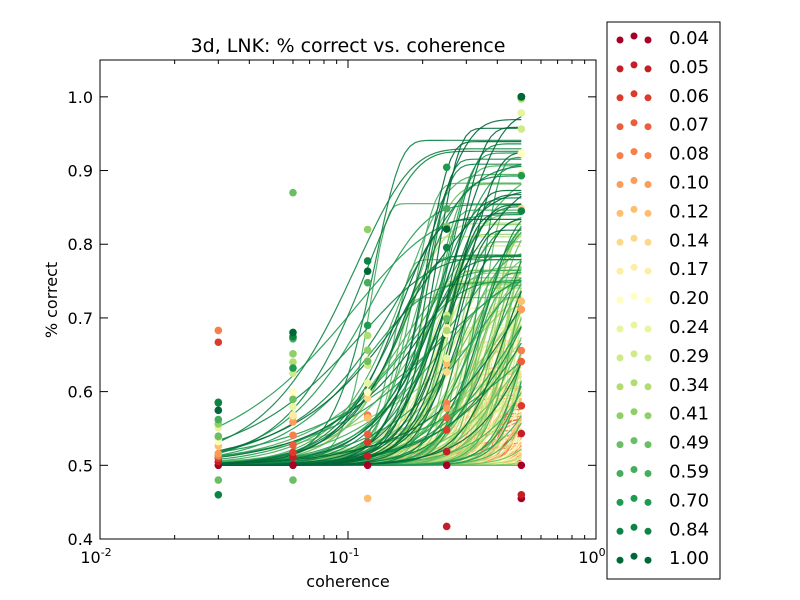  Describe the element at coordinates (348, 46) in the screenshot. I see `chart-title: 3d, LNK: % correct vs. coherence` at that location.